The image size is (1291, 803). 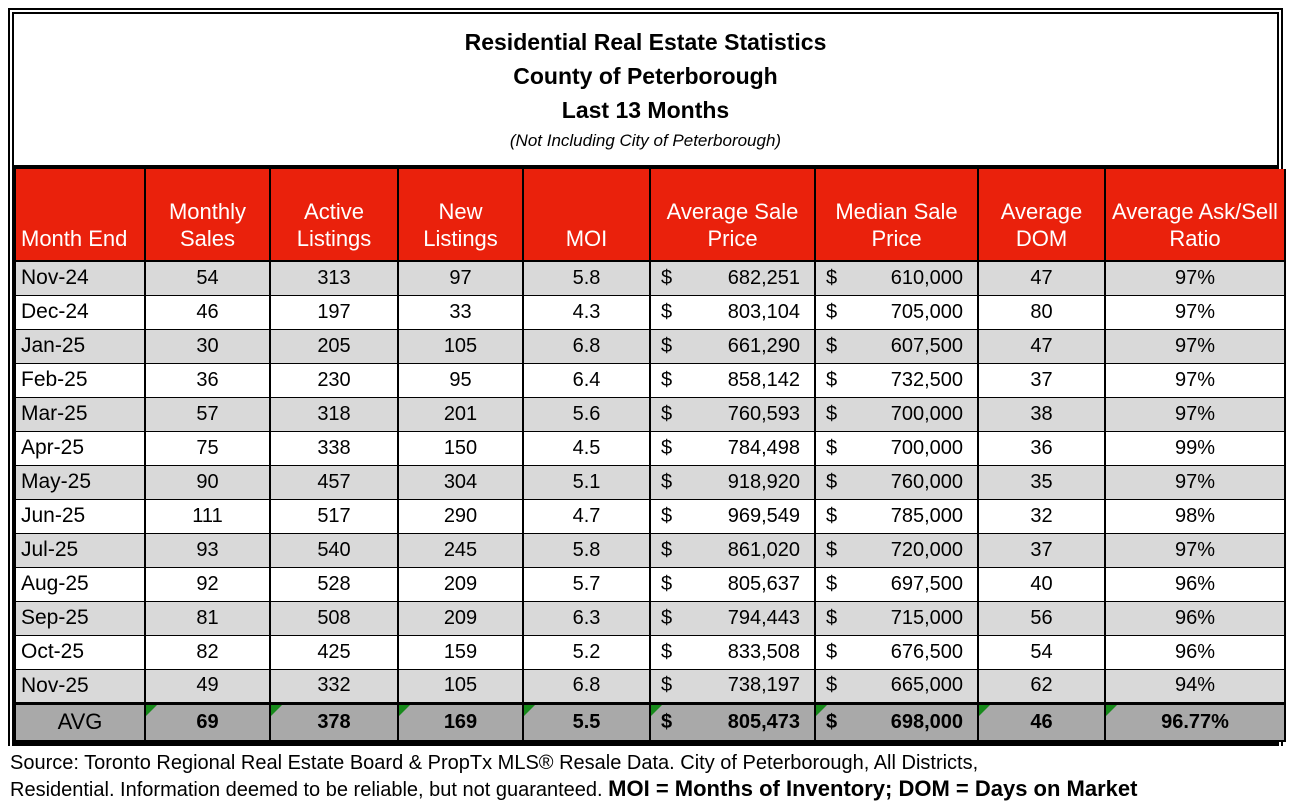 What do you see at coordinates (334, 215) in the screenshot?
I see `column-header-active-listings: Active Listings` at bounding box center [334, 215].